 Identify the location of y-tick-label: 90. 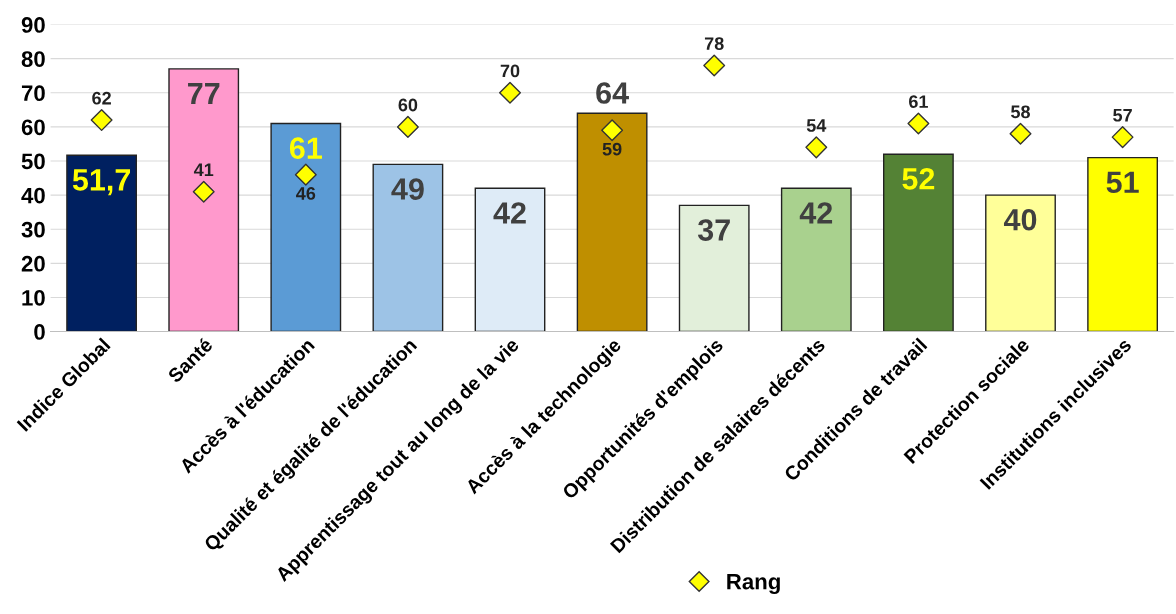
(33, 25).